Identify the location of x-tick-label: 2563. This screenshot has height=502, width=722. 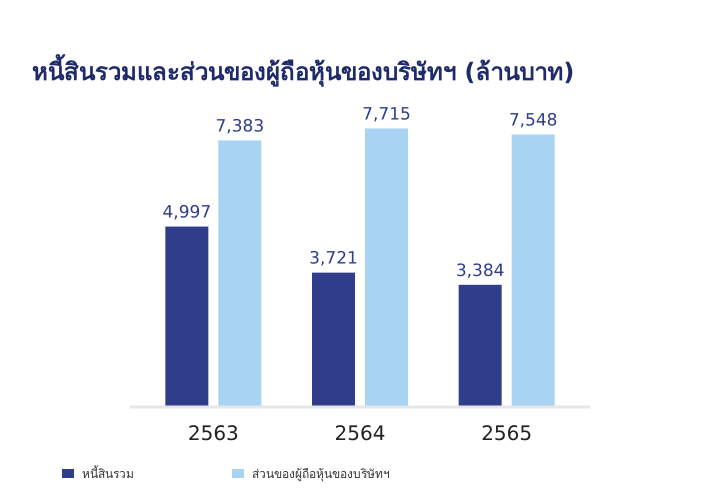
(213, 433).